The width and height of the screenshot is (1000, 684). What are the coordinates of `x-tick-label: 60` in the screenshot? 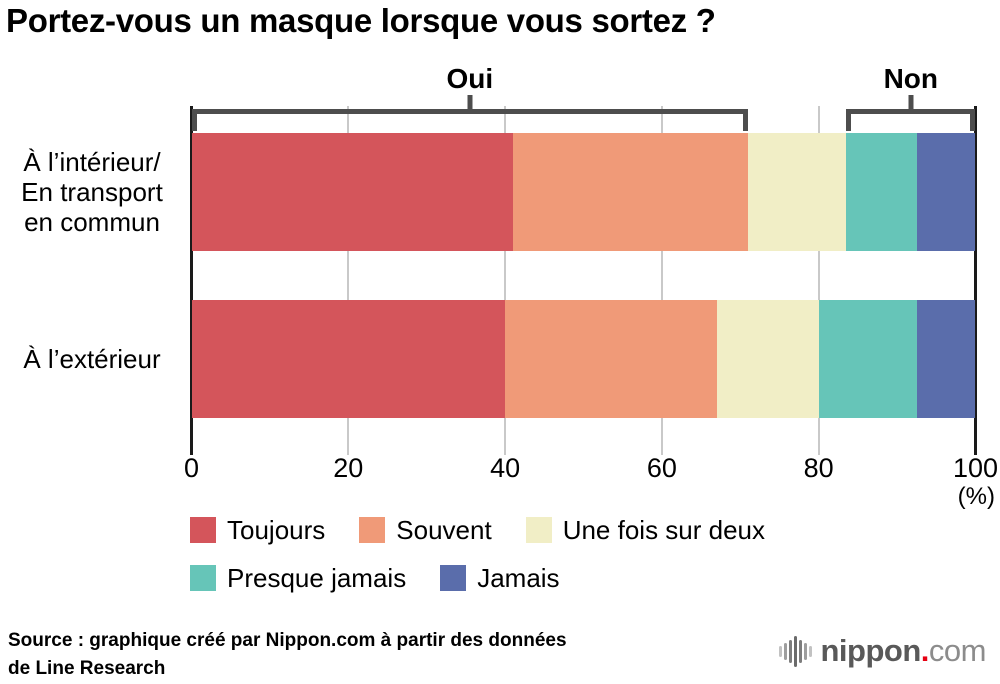 It's located at (661, 468).